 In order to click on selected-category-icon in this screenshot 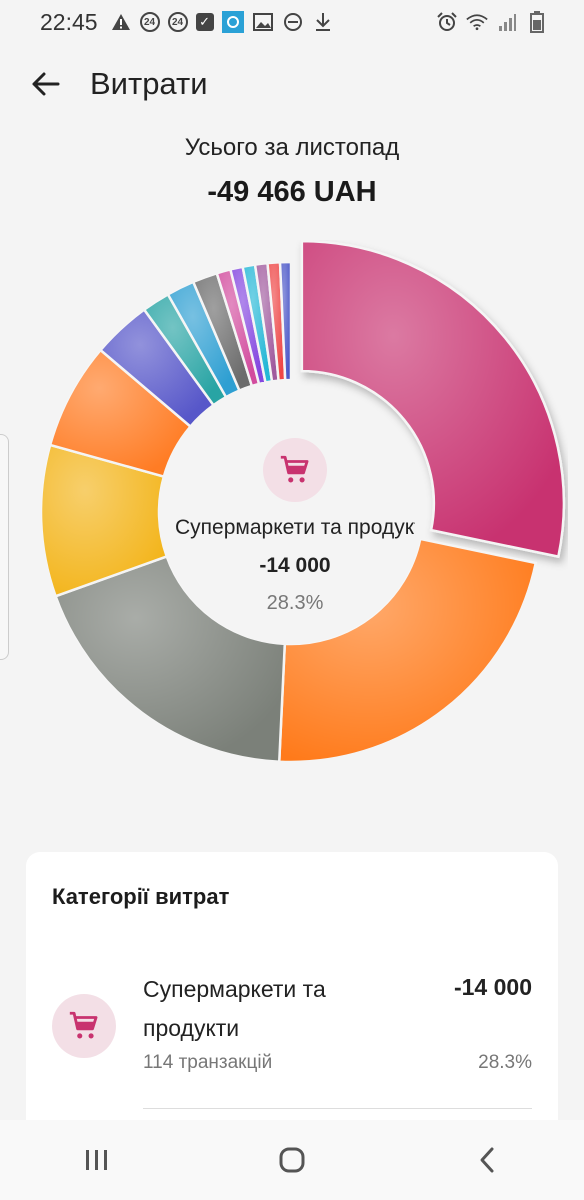, I will do `click(295, 470)`.